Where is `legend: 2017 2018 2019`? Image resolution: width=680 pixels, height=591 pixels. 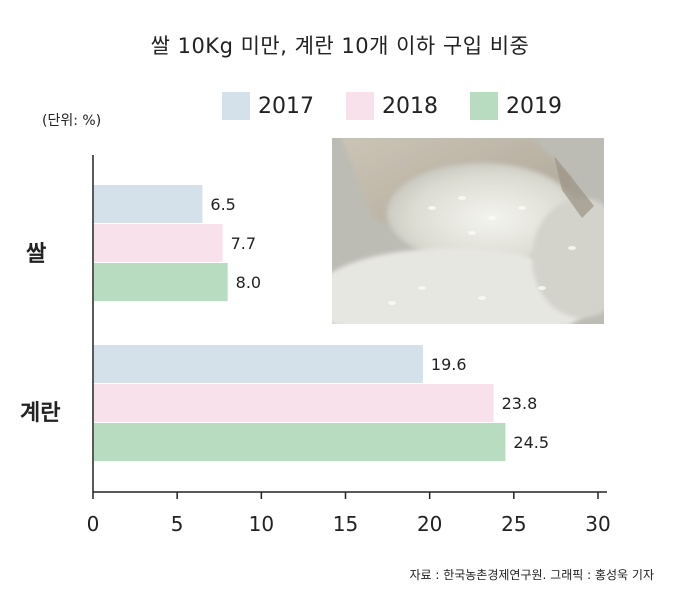
legend: 2017 2018 2019 is located at coordinates (408, 106).